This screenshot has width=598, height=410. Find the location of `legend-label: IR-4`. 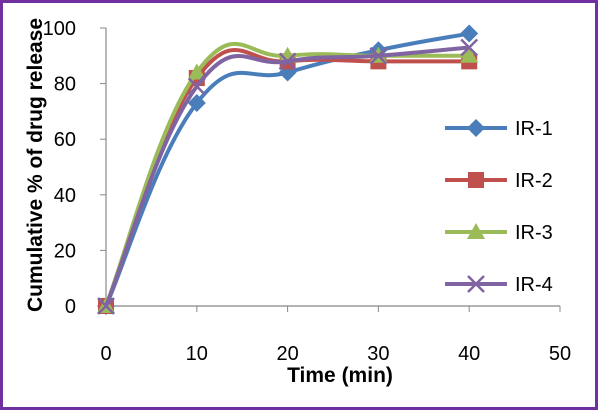

legend-label: IR-4 is located at coordinates (534, 285).